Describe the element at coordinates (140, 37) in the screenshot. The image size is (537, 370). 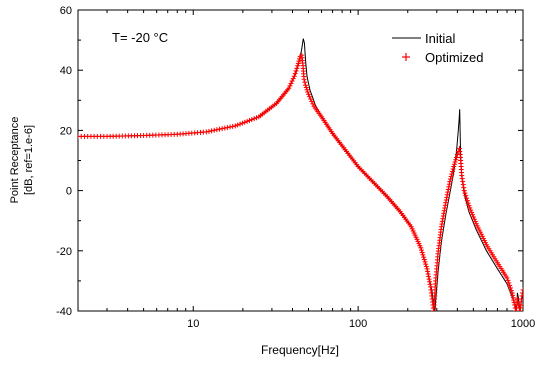
I see `annotation-temperature: T= -20 °C` at that location.